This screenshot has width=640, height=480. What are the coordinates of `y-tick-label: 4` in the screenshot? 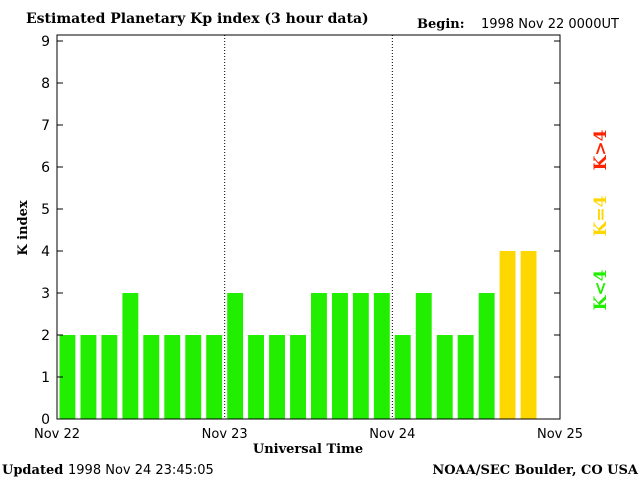 It's located at (45, 252).